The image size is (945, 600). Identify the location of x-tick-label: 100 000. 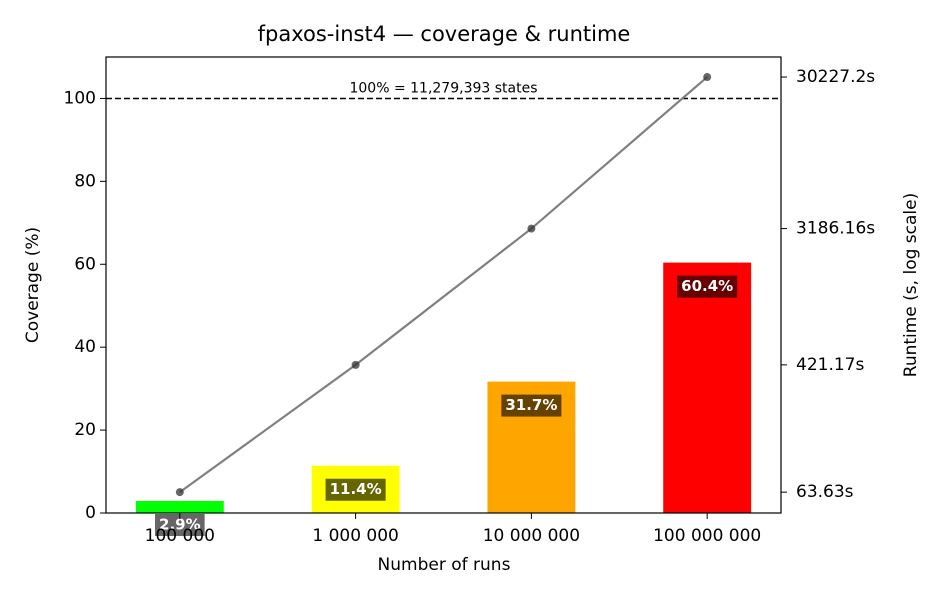
(180, 536).